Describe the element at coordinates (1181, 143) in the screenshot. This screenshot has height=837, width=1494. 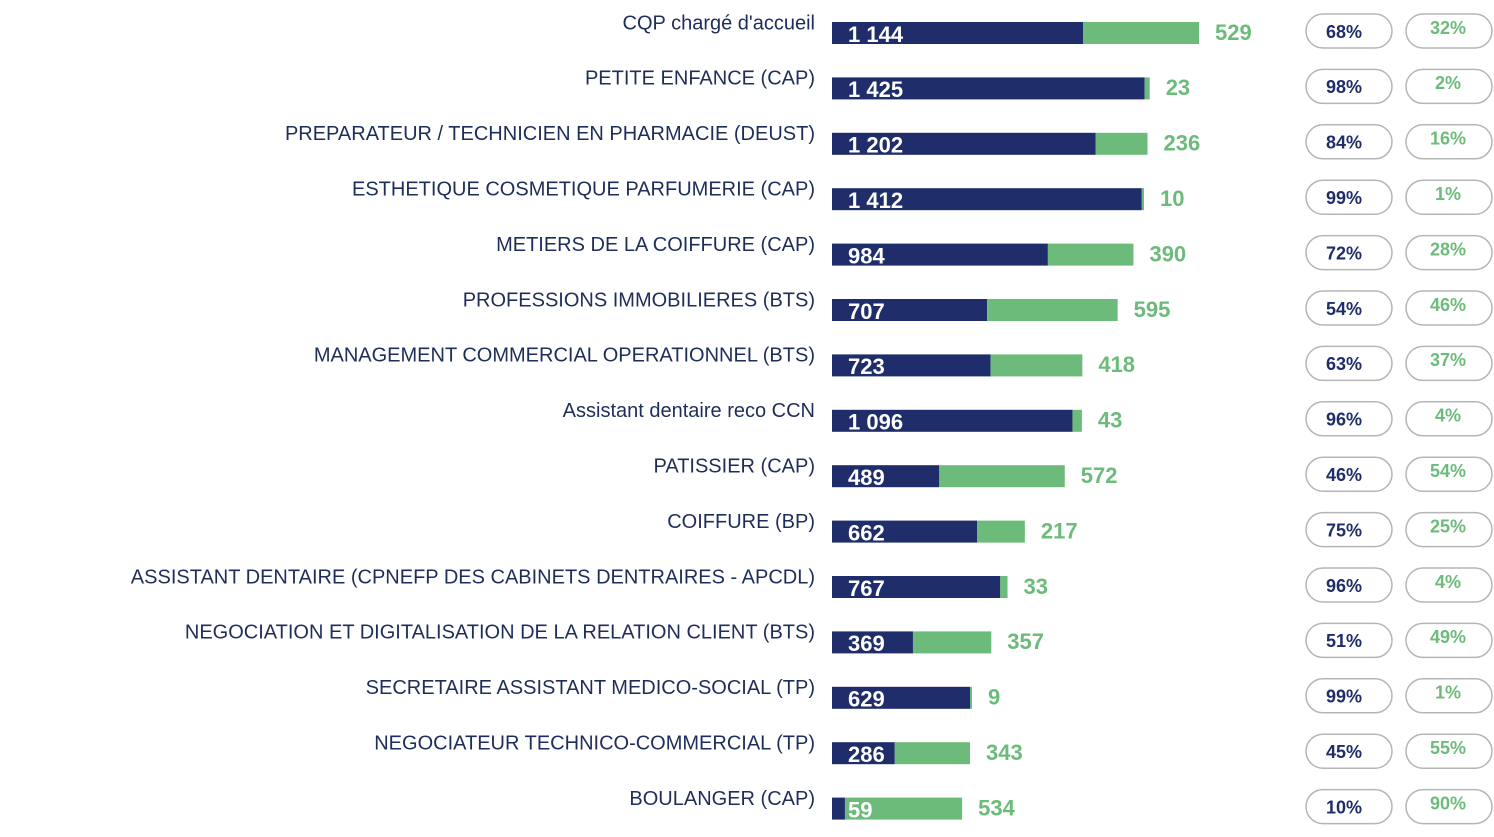
I see `bar-label: 236` at that location.